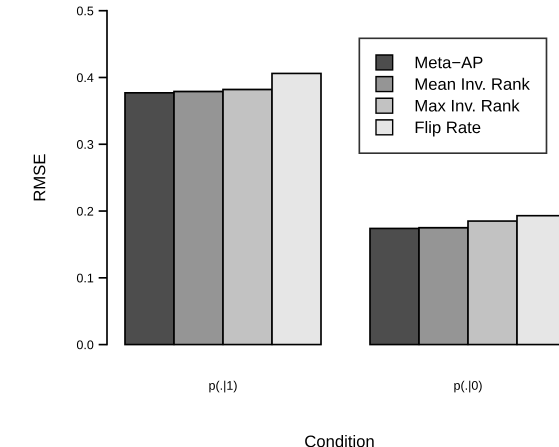 Image resolution: width=559 pixels, height=447 pixels. Describe the element at coordinates (85, 211) in the screenshot. I see `y-tick-label: 0.2` at that location.